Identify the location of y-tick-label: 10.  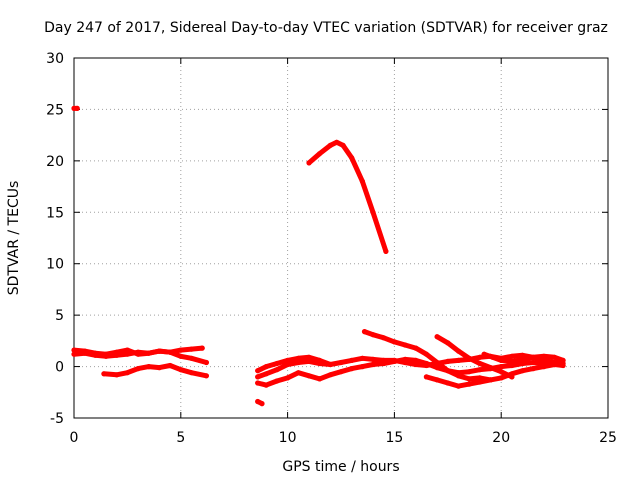
(55, 265).